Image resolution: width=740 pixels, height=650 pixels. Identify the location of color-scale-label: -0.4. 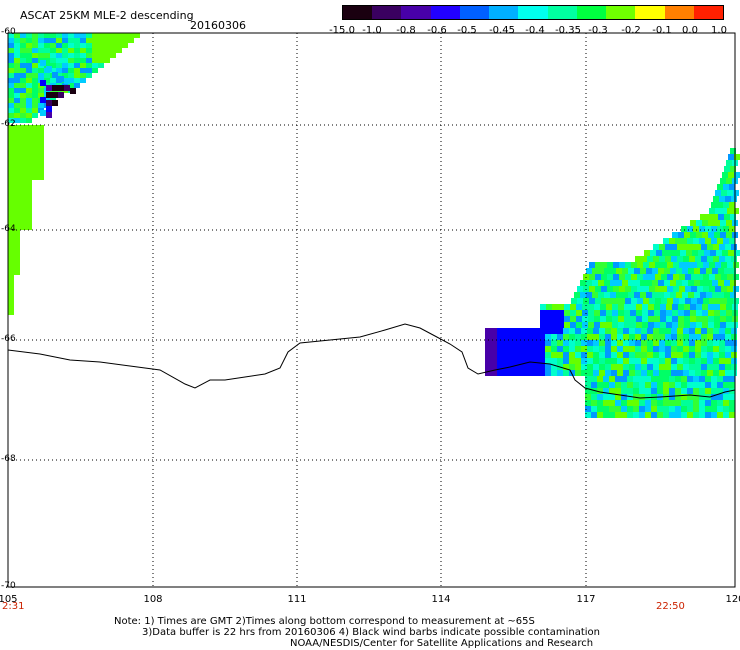
(535, 30).